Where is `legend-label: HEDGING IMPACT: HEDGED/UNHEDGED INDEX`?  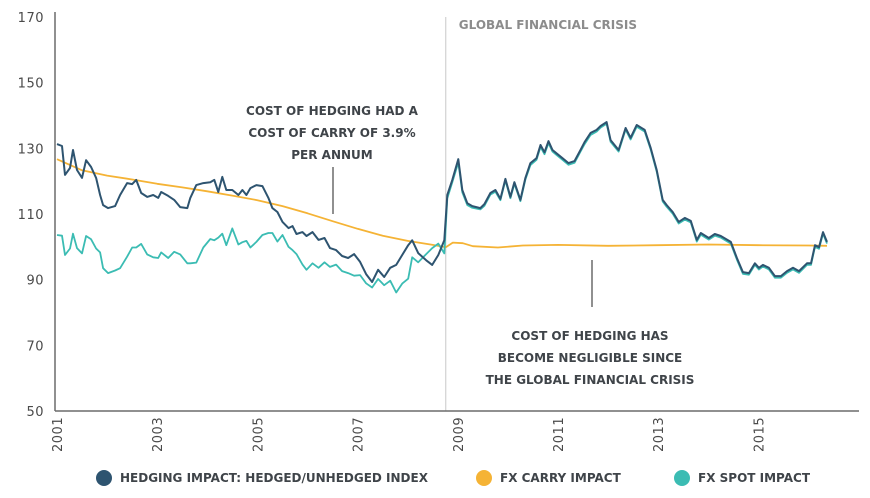 legend-label: HEDGING IMPACT: HEDGED/UNHEDGED INDEX is located at coordinates (274, 478).